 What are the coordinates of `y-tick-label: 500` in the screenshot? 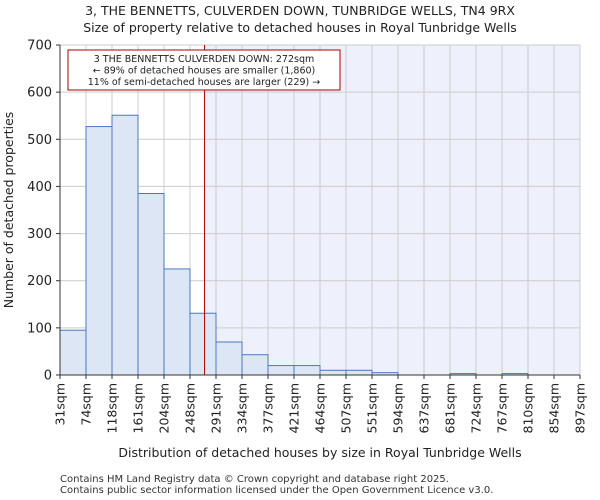 It's located at (39, 140).